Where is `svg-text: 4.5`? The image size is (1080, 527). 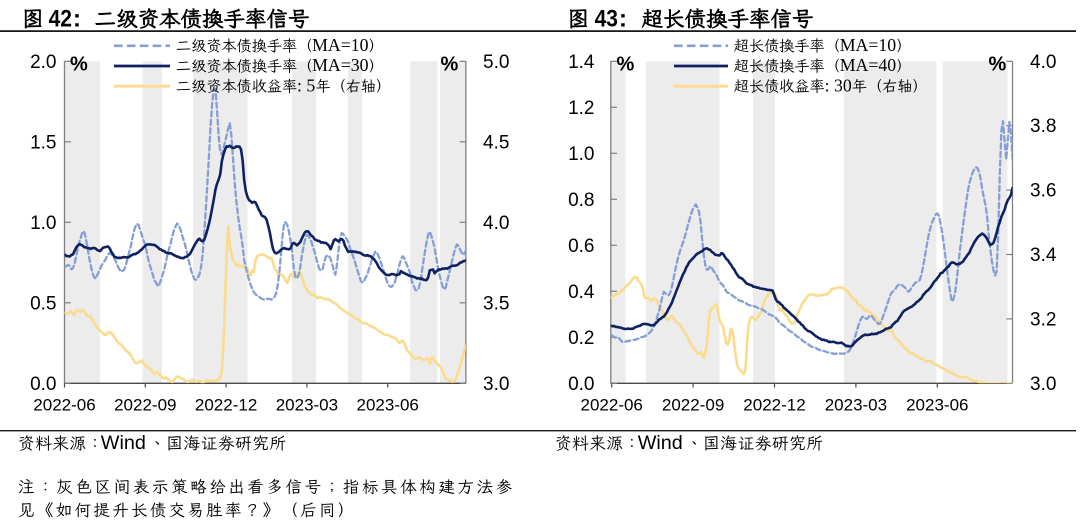
svg-text: 4.5 is located at coordinates (496, 142).